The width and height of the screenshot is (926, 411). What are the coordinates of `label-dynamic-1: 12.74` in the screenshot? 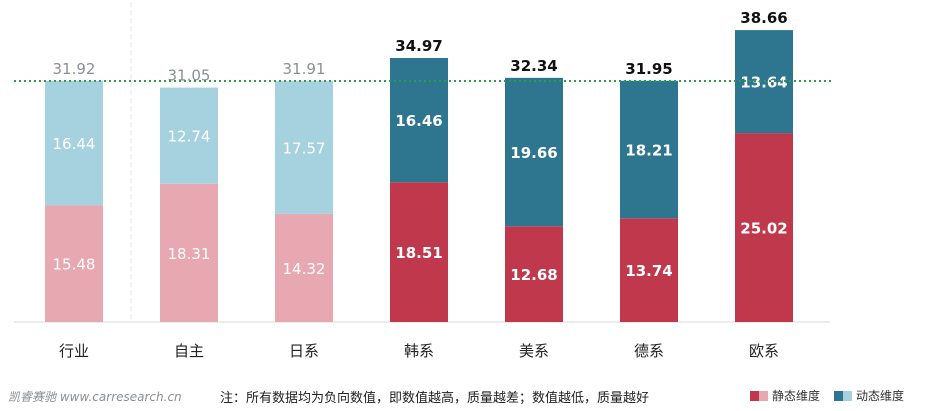 It's located at (189, 137).